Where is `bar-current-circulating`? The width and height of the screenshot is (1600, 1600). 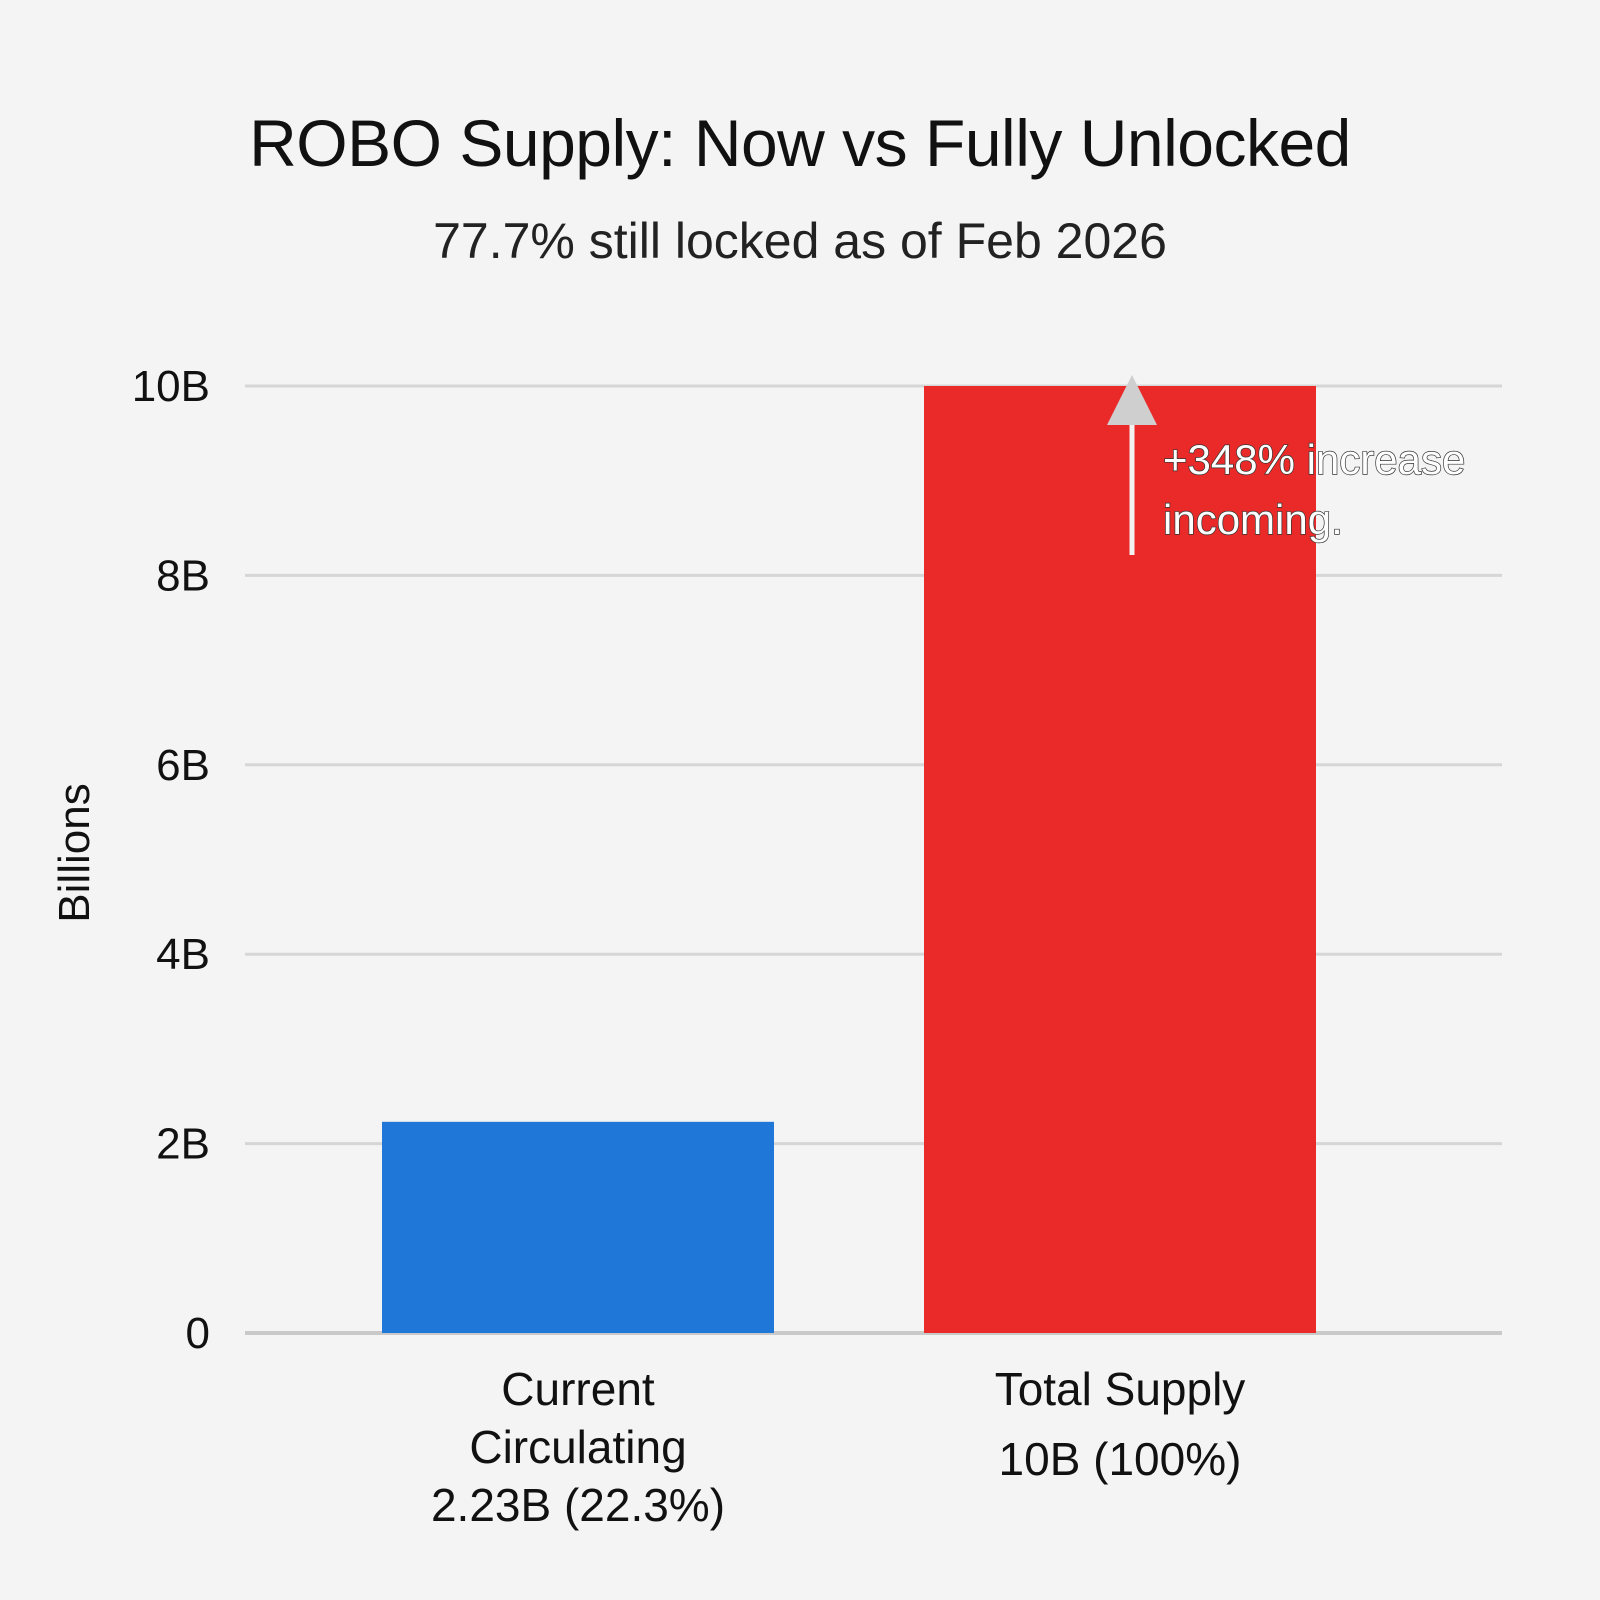 bar-current-circulating is located at coordinates (578, 1227).